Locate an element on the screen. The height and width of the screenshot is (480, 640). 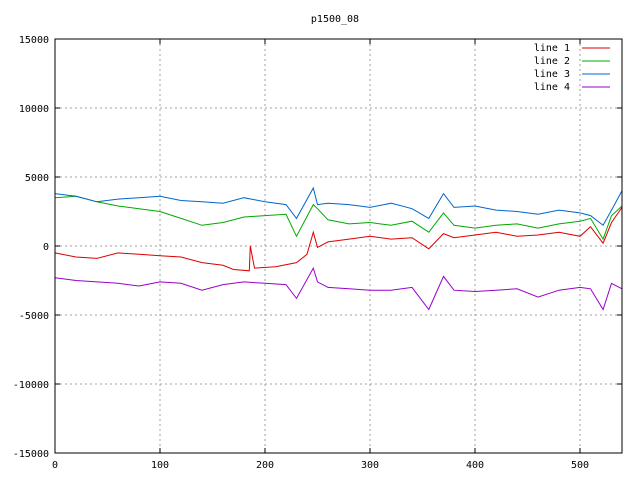
y-tick-label: 15000 is located at coordinates (34, 40).